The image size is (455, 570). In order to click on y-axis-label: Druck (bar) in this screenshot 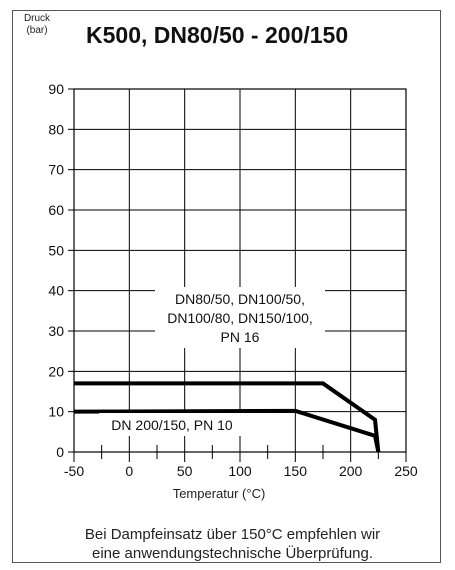, I will do `click(37, 25)`.